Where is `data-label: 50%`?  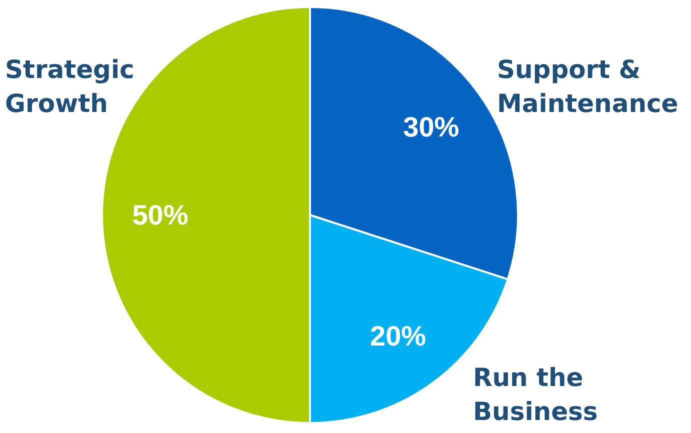
data-label: 50% is located at coordinates (160, 215).